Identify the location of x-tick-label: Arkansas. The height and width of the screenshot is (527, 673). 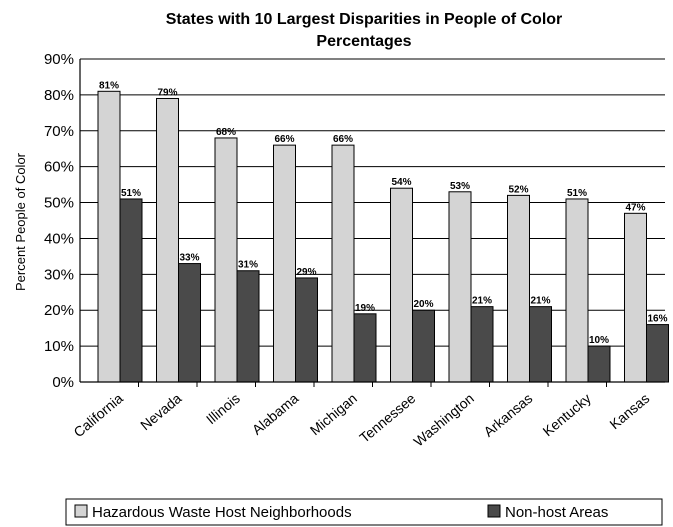
(507, 415).